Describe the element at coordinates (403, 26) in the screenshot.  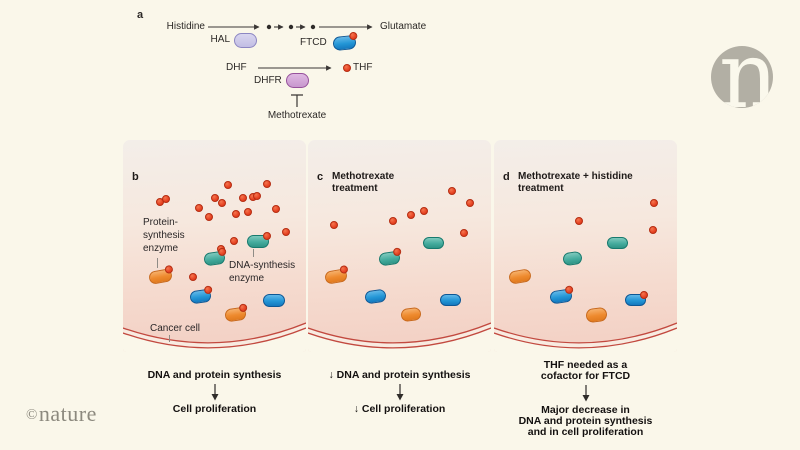
I see `glutamate-label: Glutamate` at that location.